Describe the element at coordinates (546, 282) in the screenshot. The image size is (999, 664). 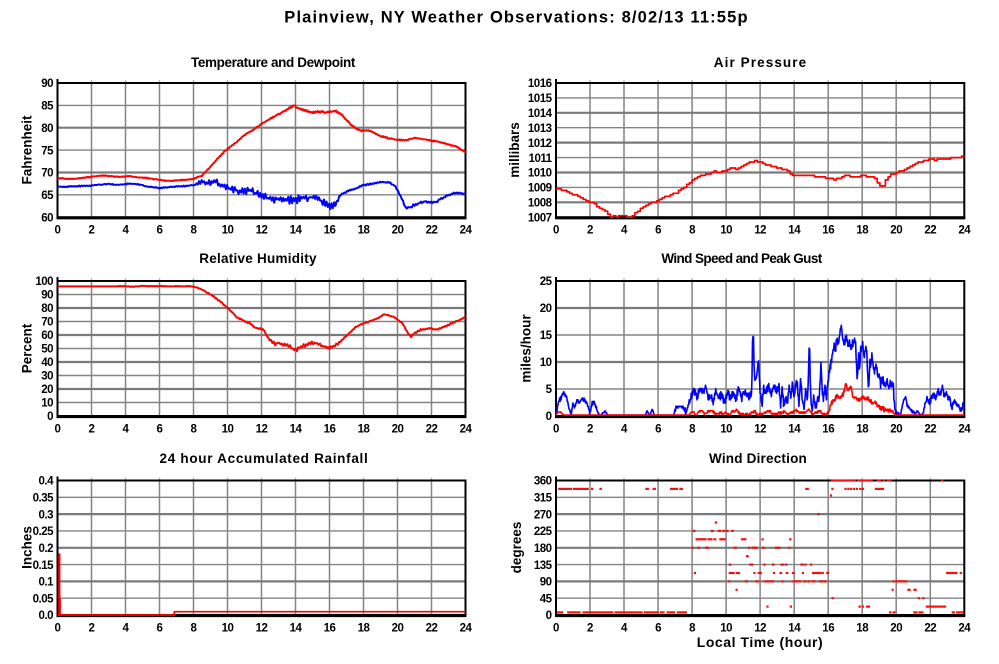
I see `svg-text: 25` at that location.